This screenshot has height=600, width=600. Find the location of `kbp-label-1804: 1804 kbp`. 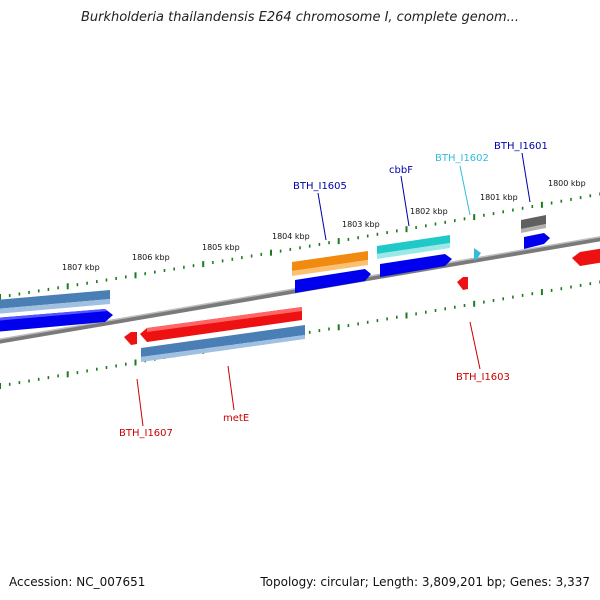

kbp-label-1804: 1804 kbp is located at coordinates (291, 236).